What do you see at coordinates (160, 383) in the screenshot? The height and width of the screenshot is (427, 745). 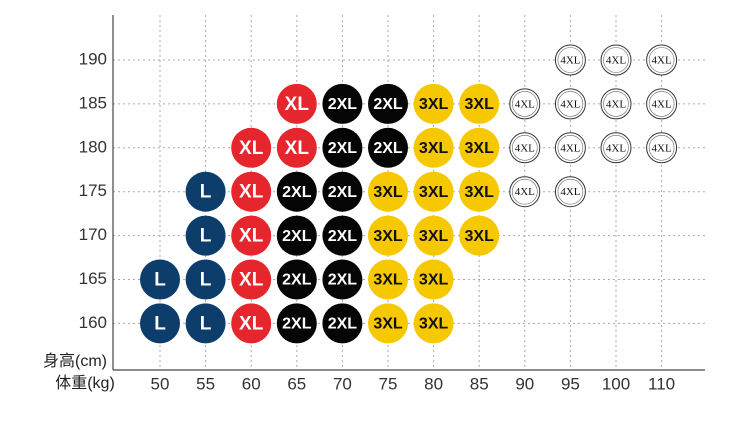 I see `x-tick-label: 50` at bounding box center [160, 383].